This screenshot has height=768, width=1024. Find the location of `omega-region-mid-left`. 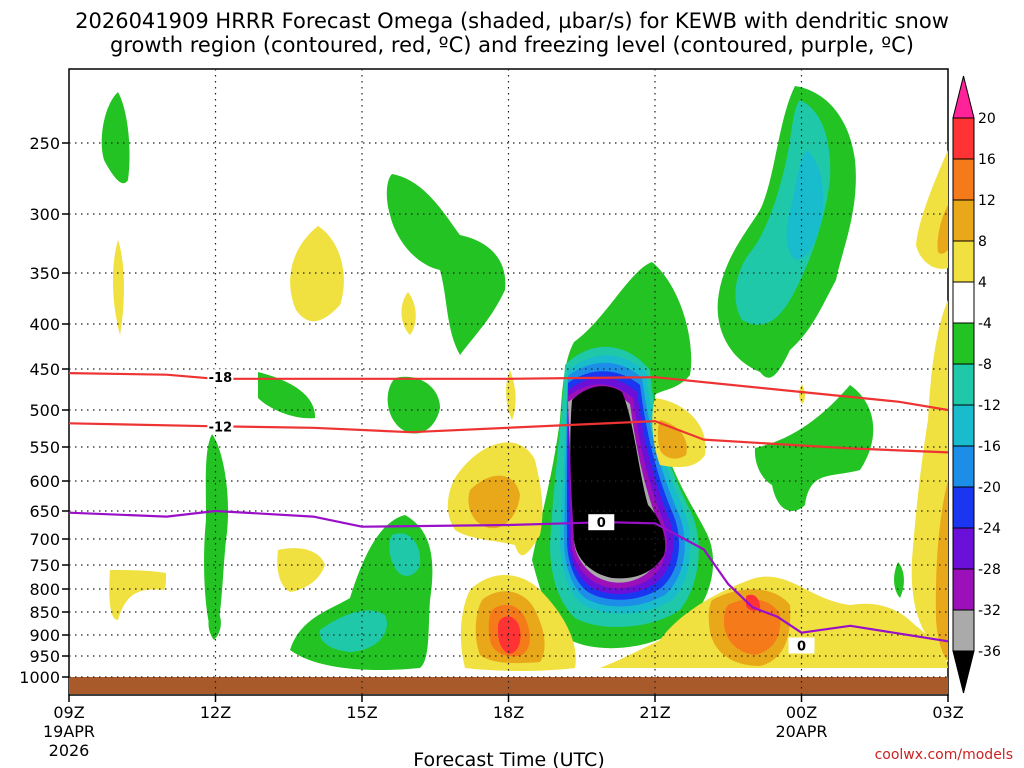

omega-region-mid-left is located at coordinates (287, 395).